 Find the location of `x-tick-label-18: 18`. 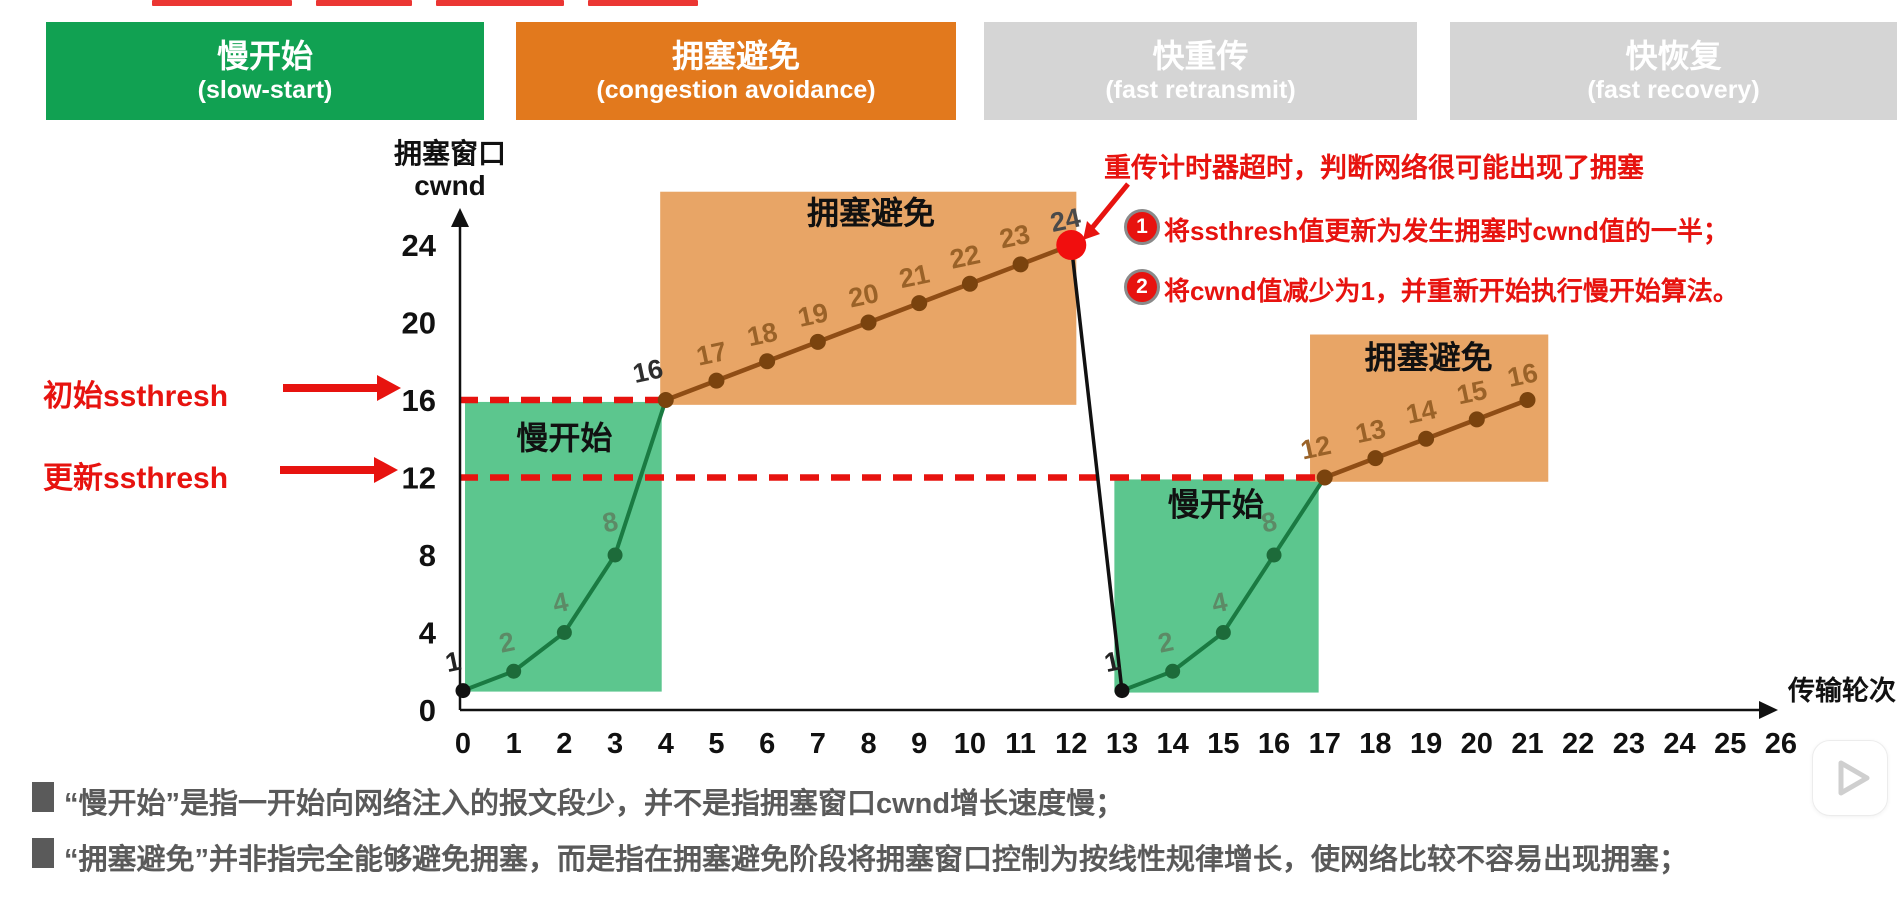

x-tick-label-18: 18 is located at coordinates (1375, 744).